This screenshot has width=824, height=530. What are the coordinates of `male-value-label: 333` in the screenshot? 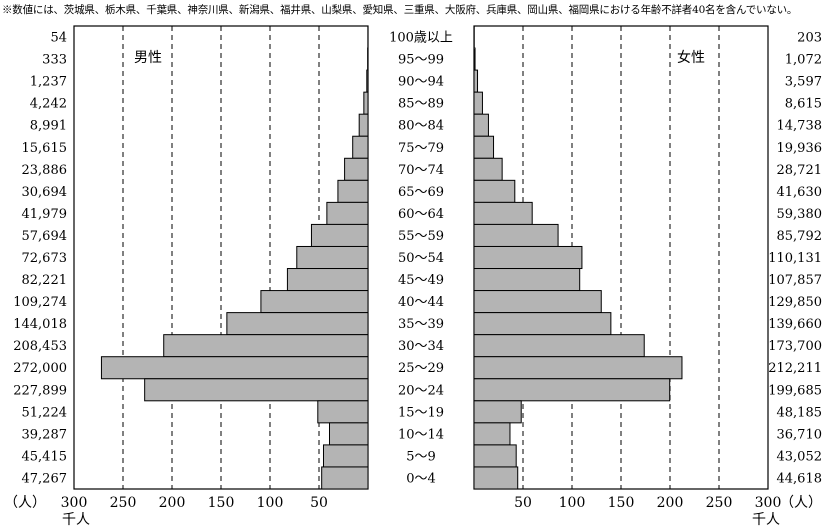 It's located at (54, 60).